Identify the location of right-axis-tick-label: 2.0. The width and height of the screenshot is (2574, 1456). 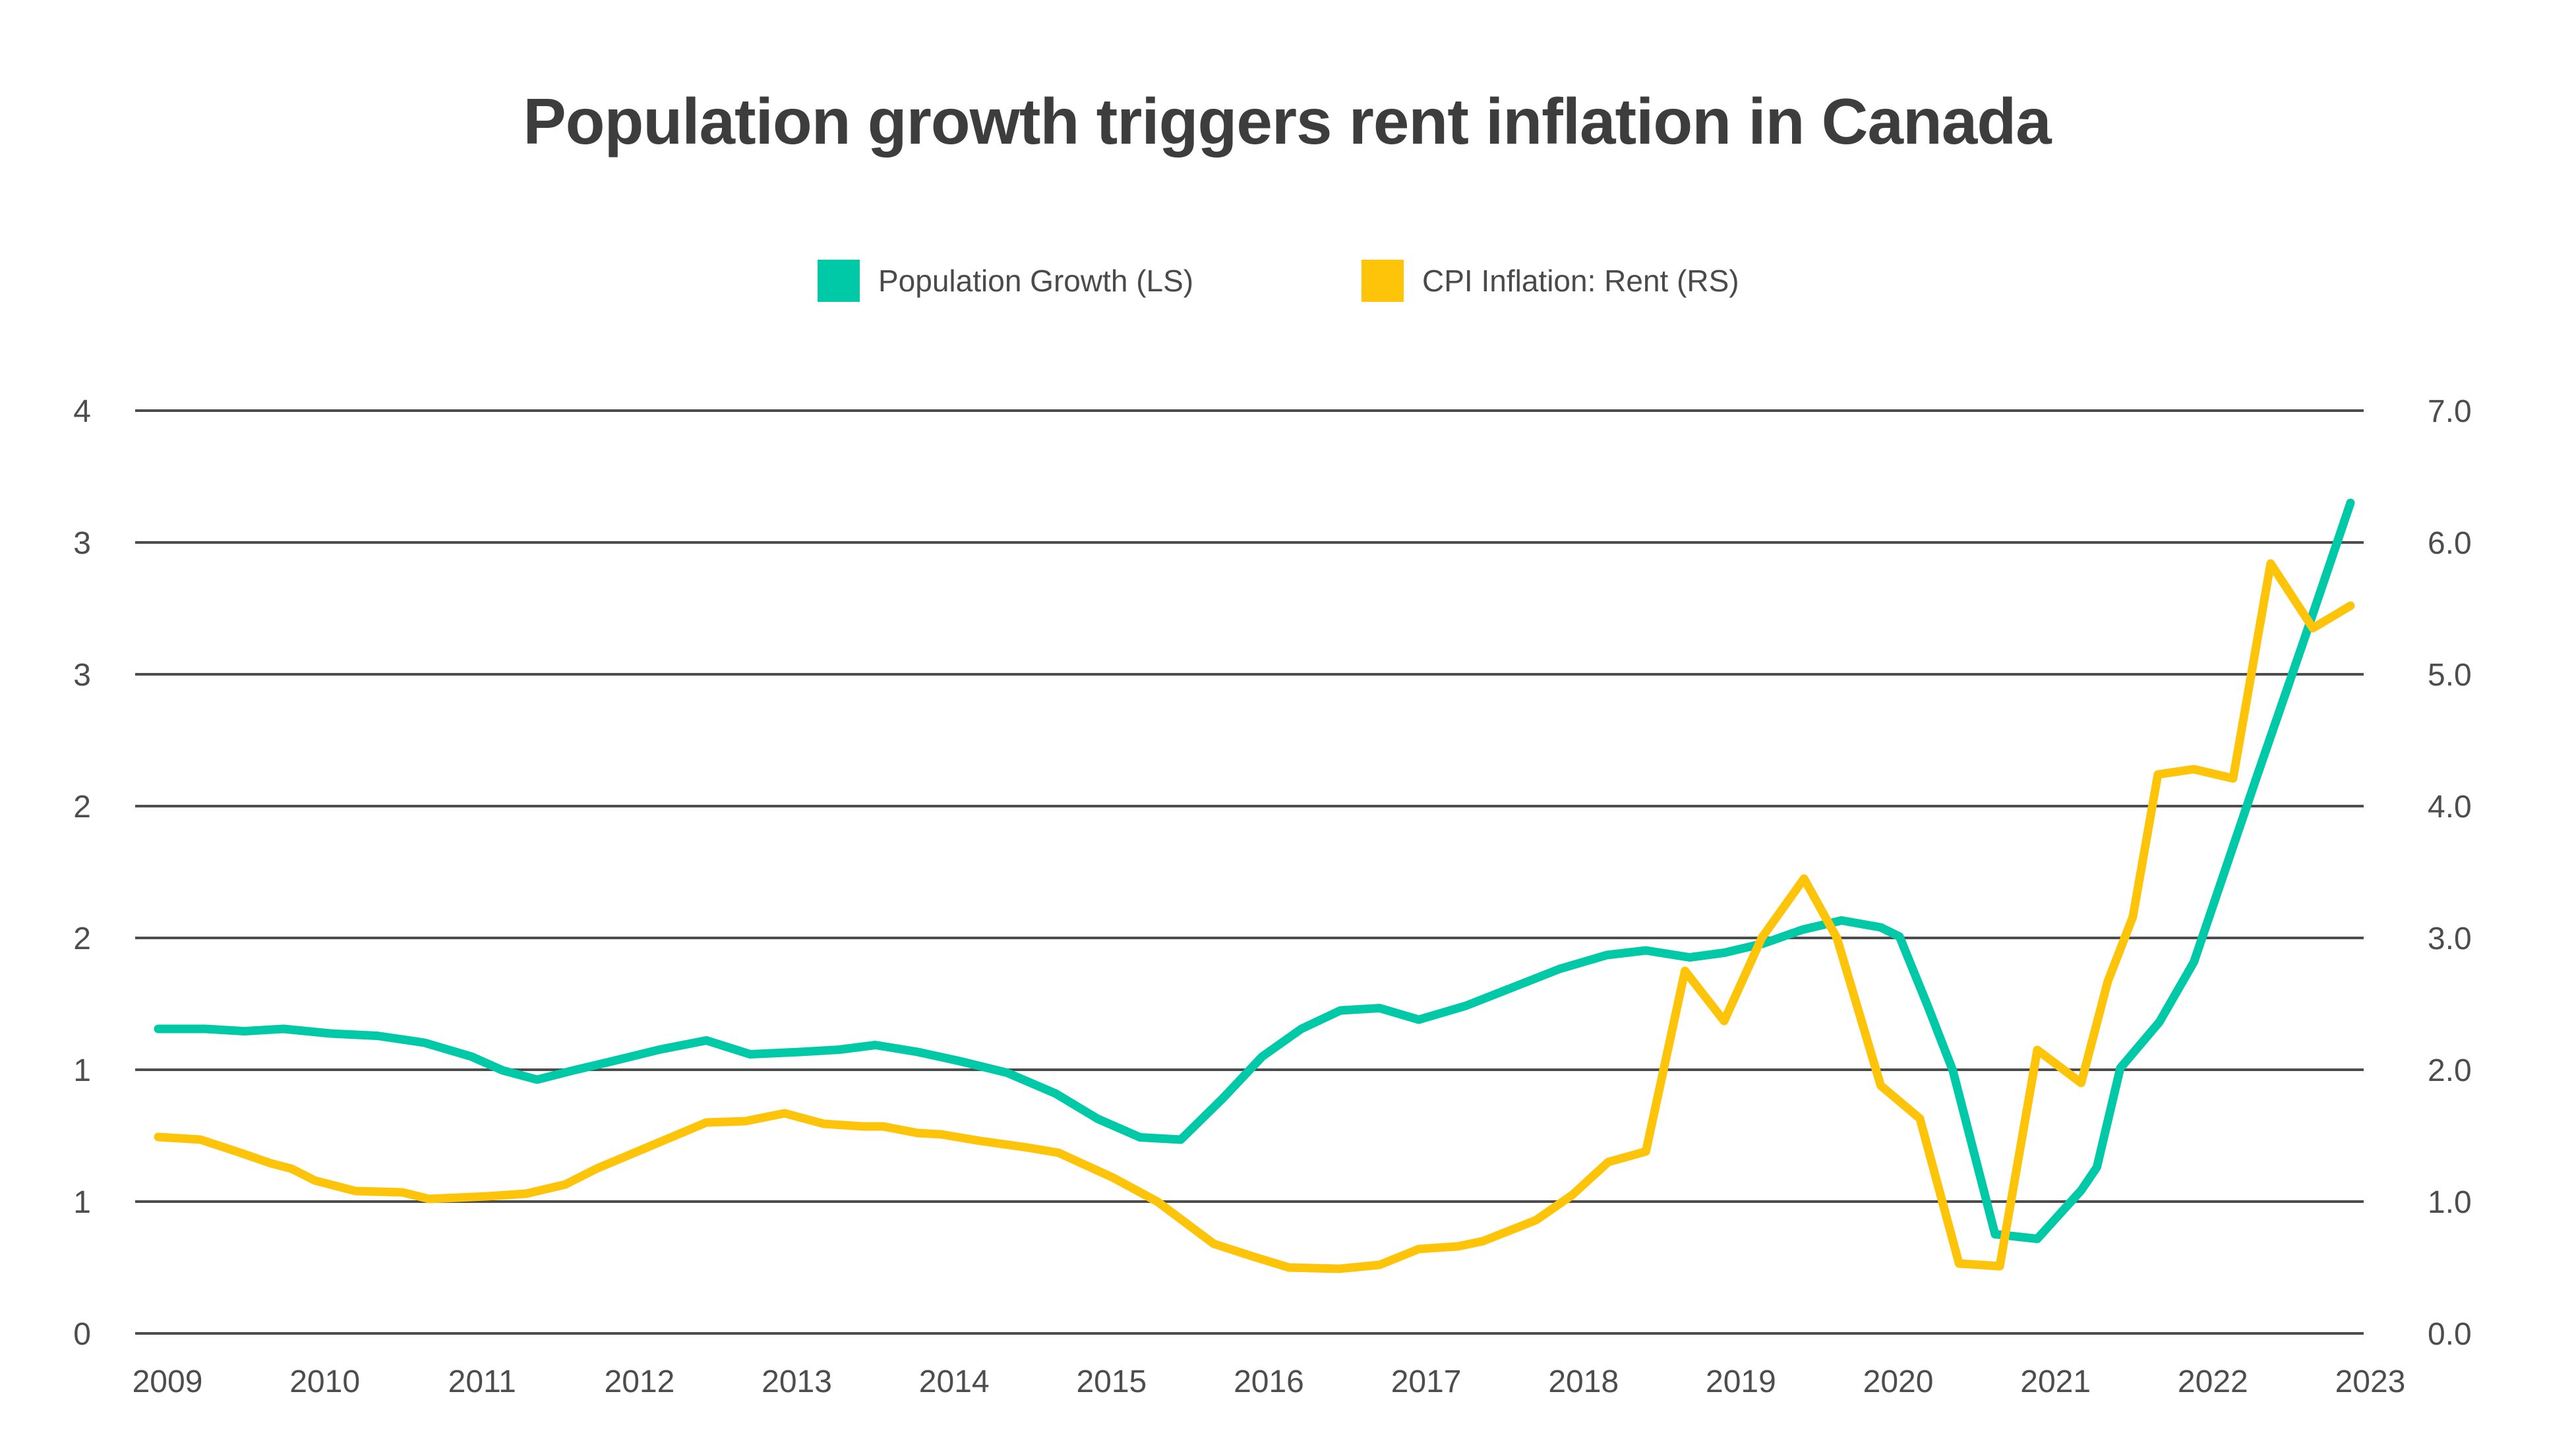
(2450, 1070).